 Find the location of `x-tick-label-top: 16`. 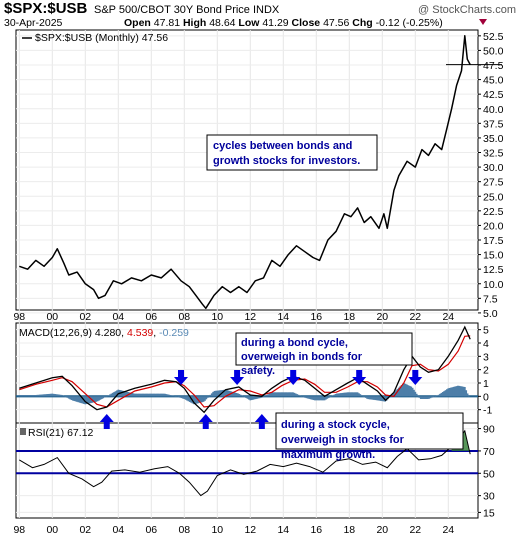

x-tick-label-top: 16 is located at coordinates (316, 317).